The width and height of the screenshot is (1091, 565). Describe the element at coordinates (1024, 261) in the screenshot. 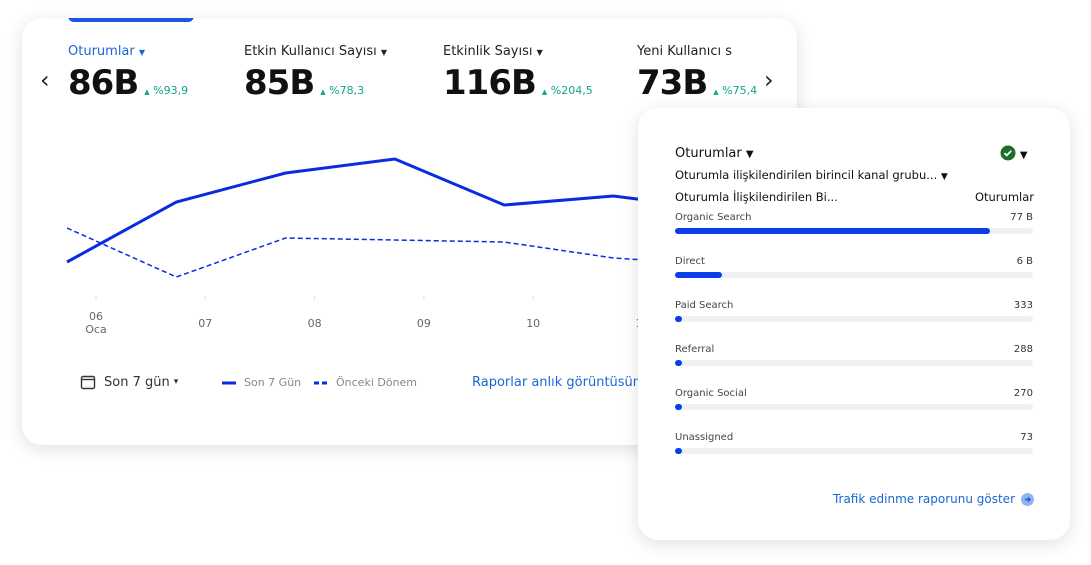

I see `channel-value: 6 B` at that location.